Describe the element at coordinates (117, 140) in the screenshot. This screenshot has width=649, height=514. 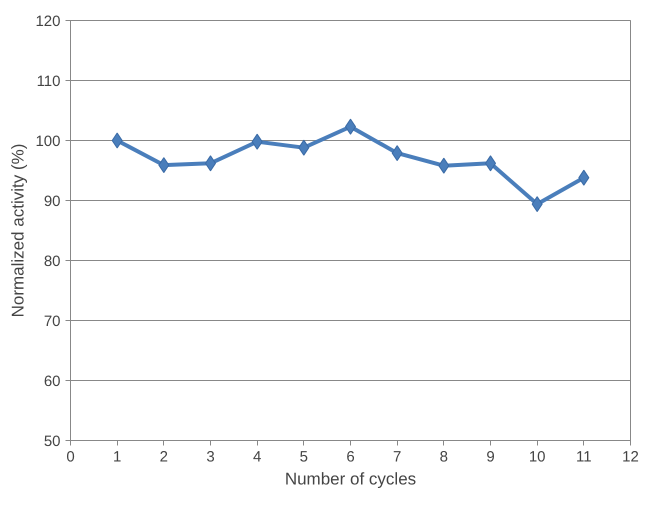
I see `point` at that location.